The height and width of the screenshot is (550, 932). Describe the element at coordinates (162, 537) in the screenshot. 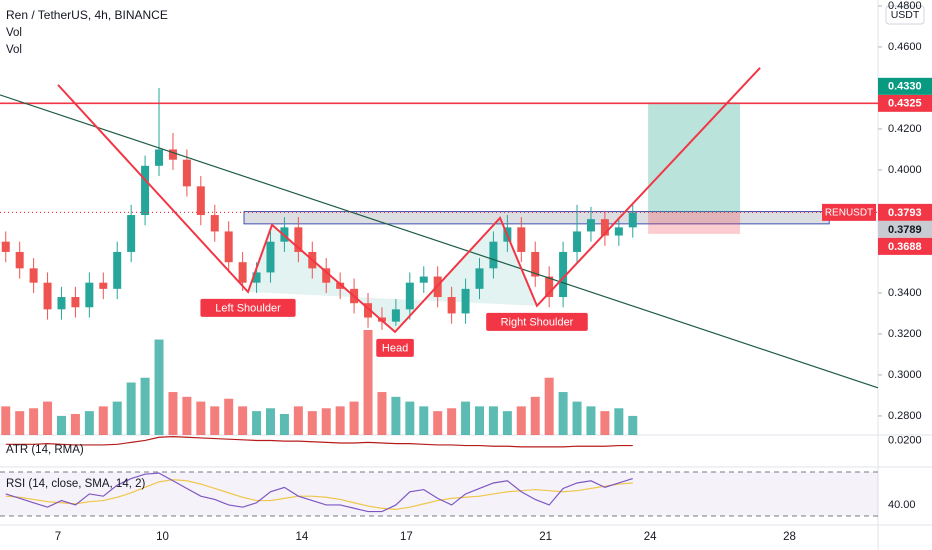

I see `x-tick-label: 10` at that location.